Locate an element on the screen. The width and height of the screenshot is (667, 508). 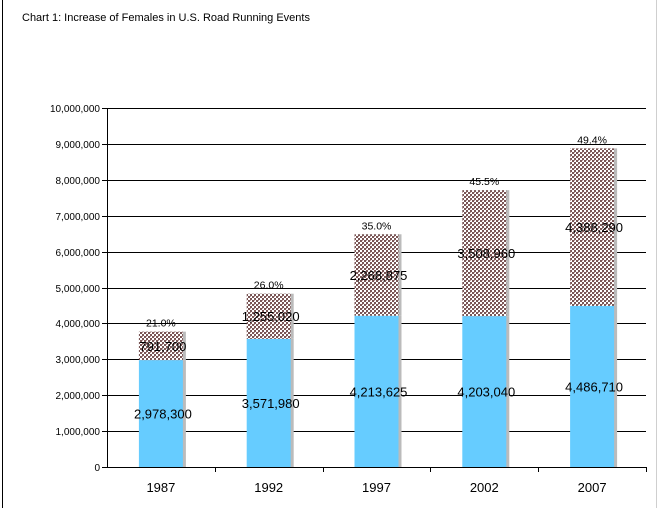
bar-percent-label: 35.0% is located at coordinates (377, 226).